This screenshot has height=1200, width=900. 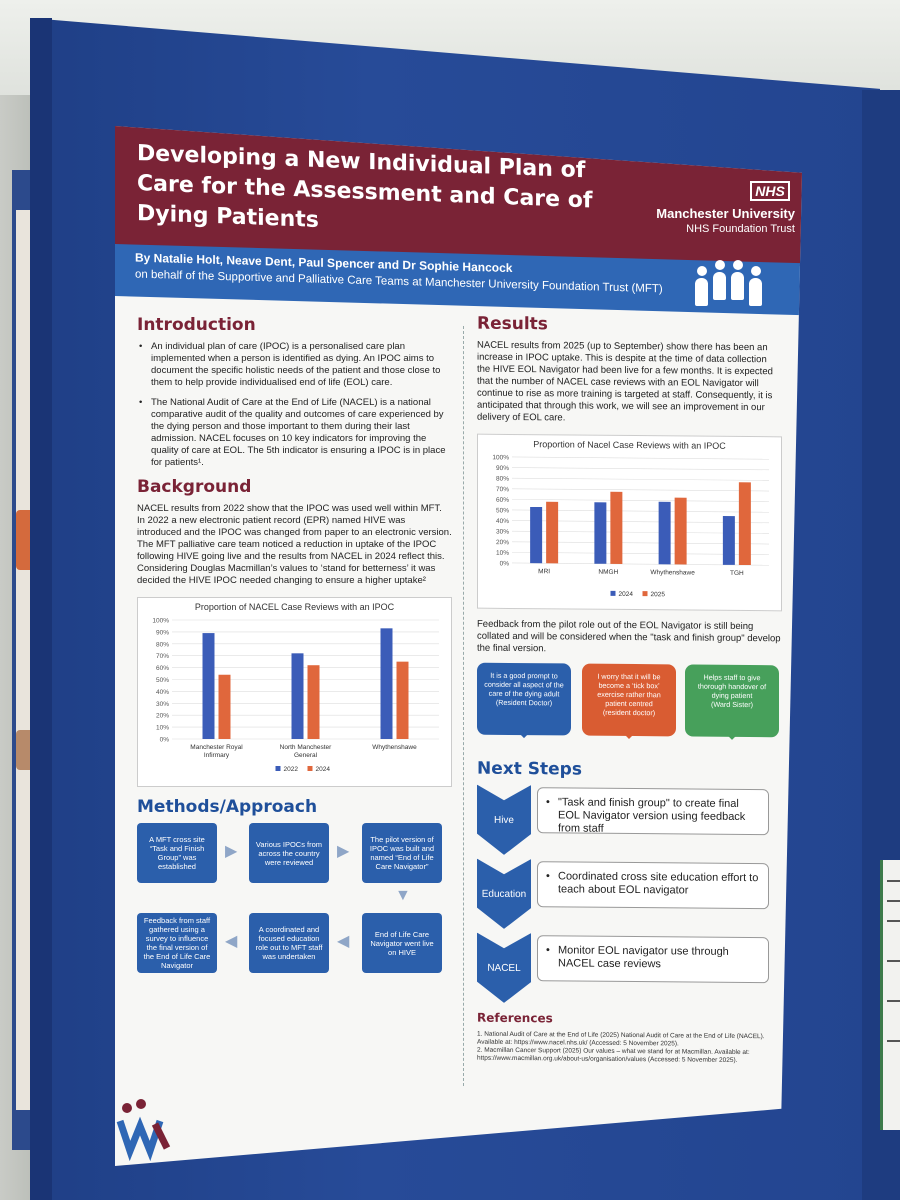 I want to click on x-tick-label: Manchester Royal, so click(x=216, y=747).